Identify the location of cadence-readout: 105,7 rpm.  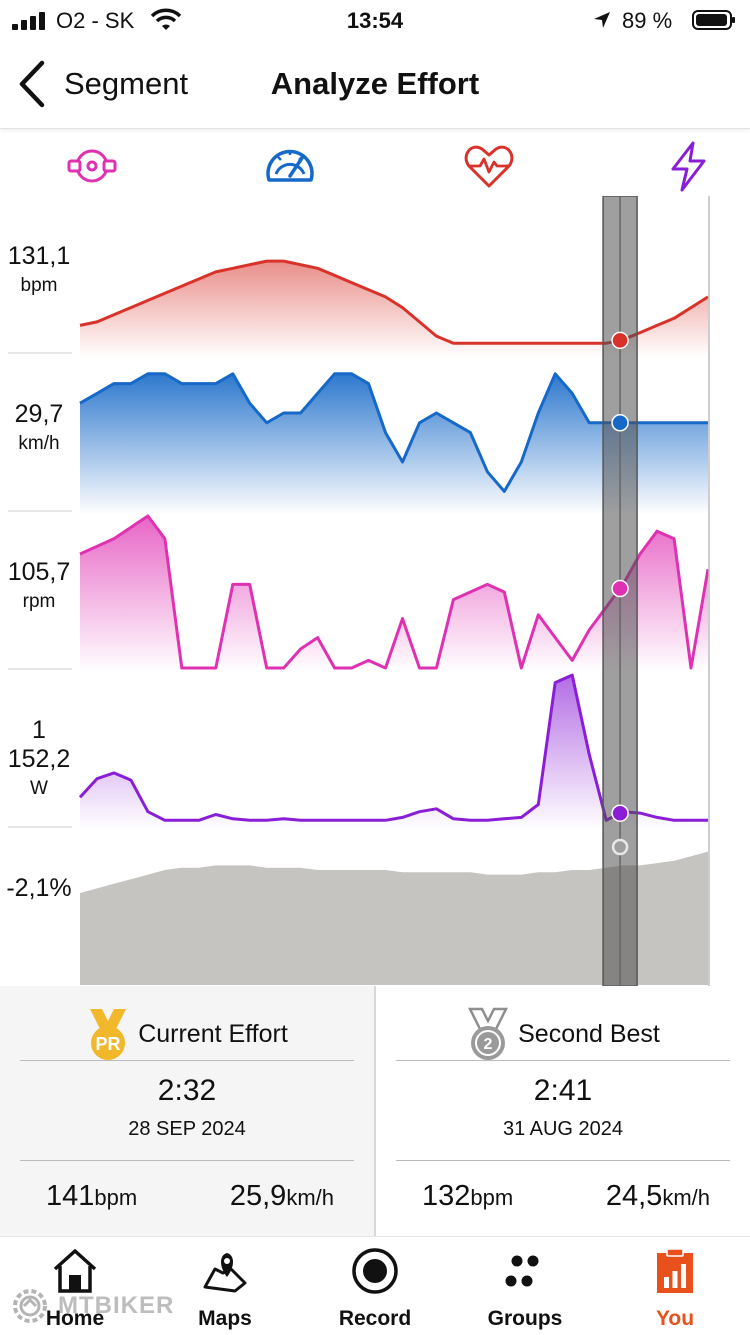
(39, 585).